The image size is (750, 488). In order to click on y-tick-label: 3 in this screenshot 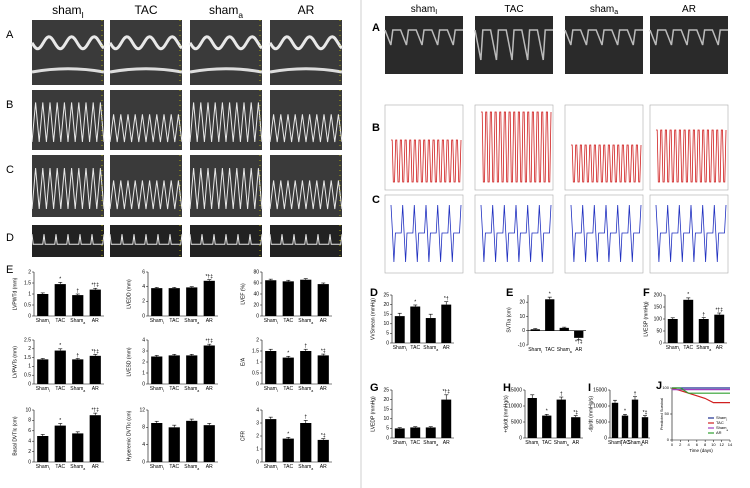, I will do `click(143, 351)`.